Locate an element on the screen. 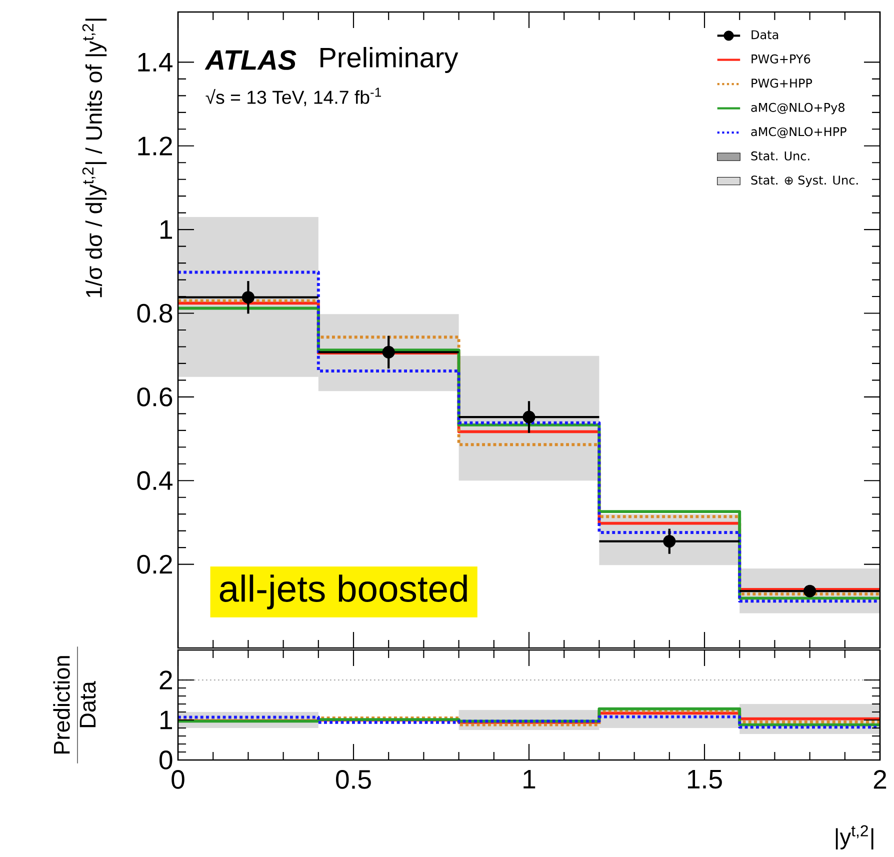 This screenshot has height=857, width=894. annotation: ATLAS is located at coordinates (250, 60).